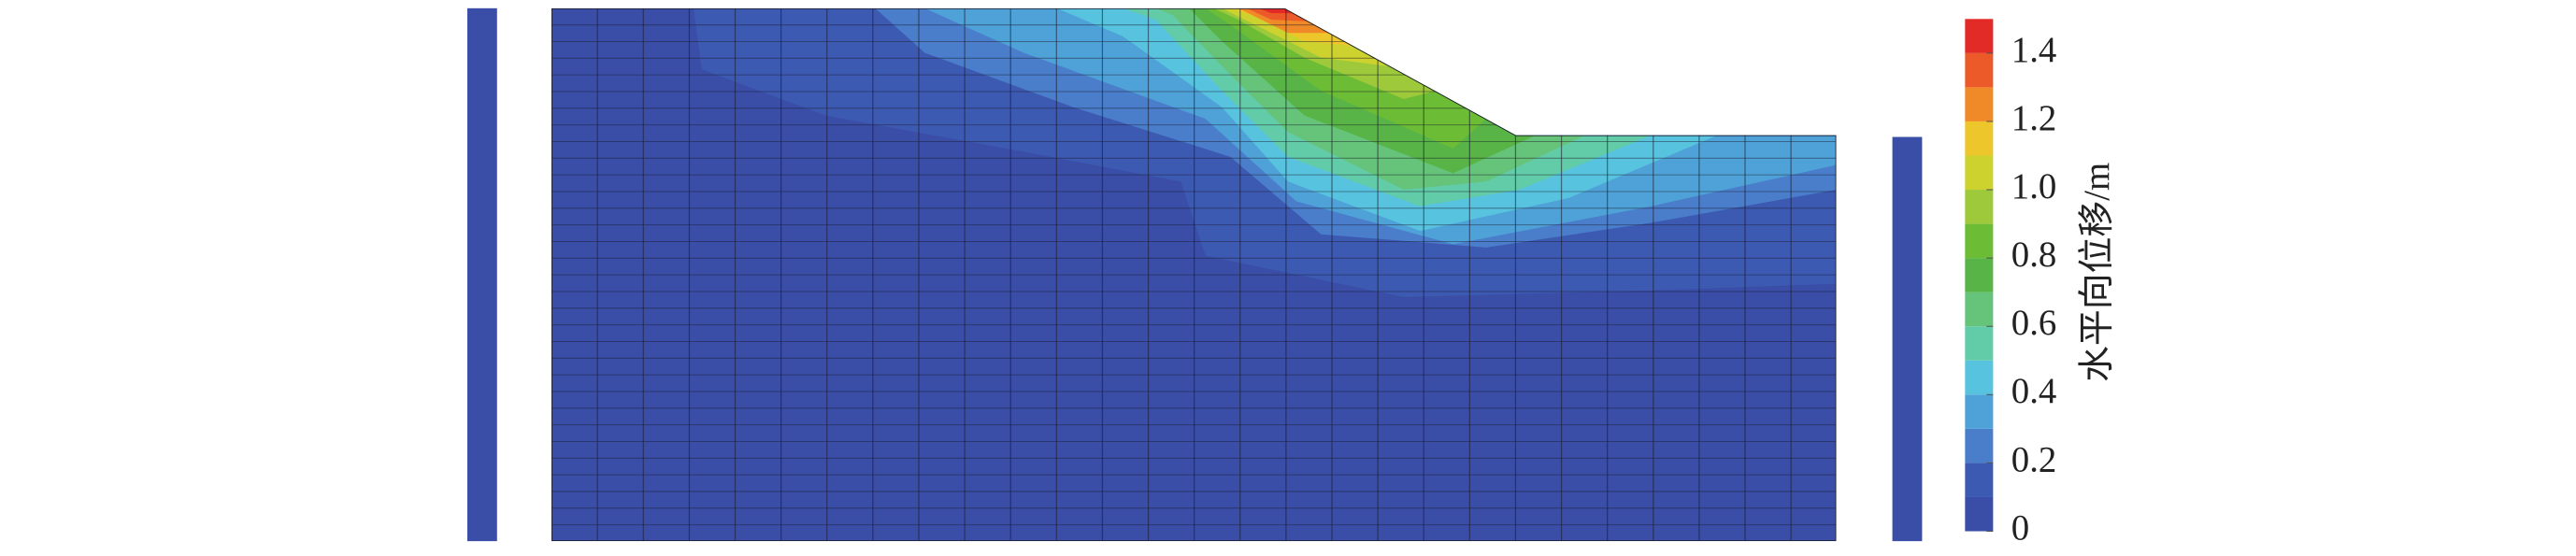 Image resolution: width=2576 pixels, height=556 pixels. I want to click on colorbar: 0 0.2 0.4 0.6 0.8 1.0 1.2 1.4, so click(2010, 283).